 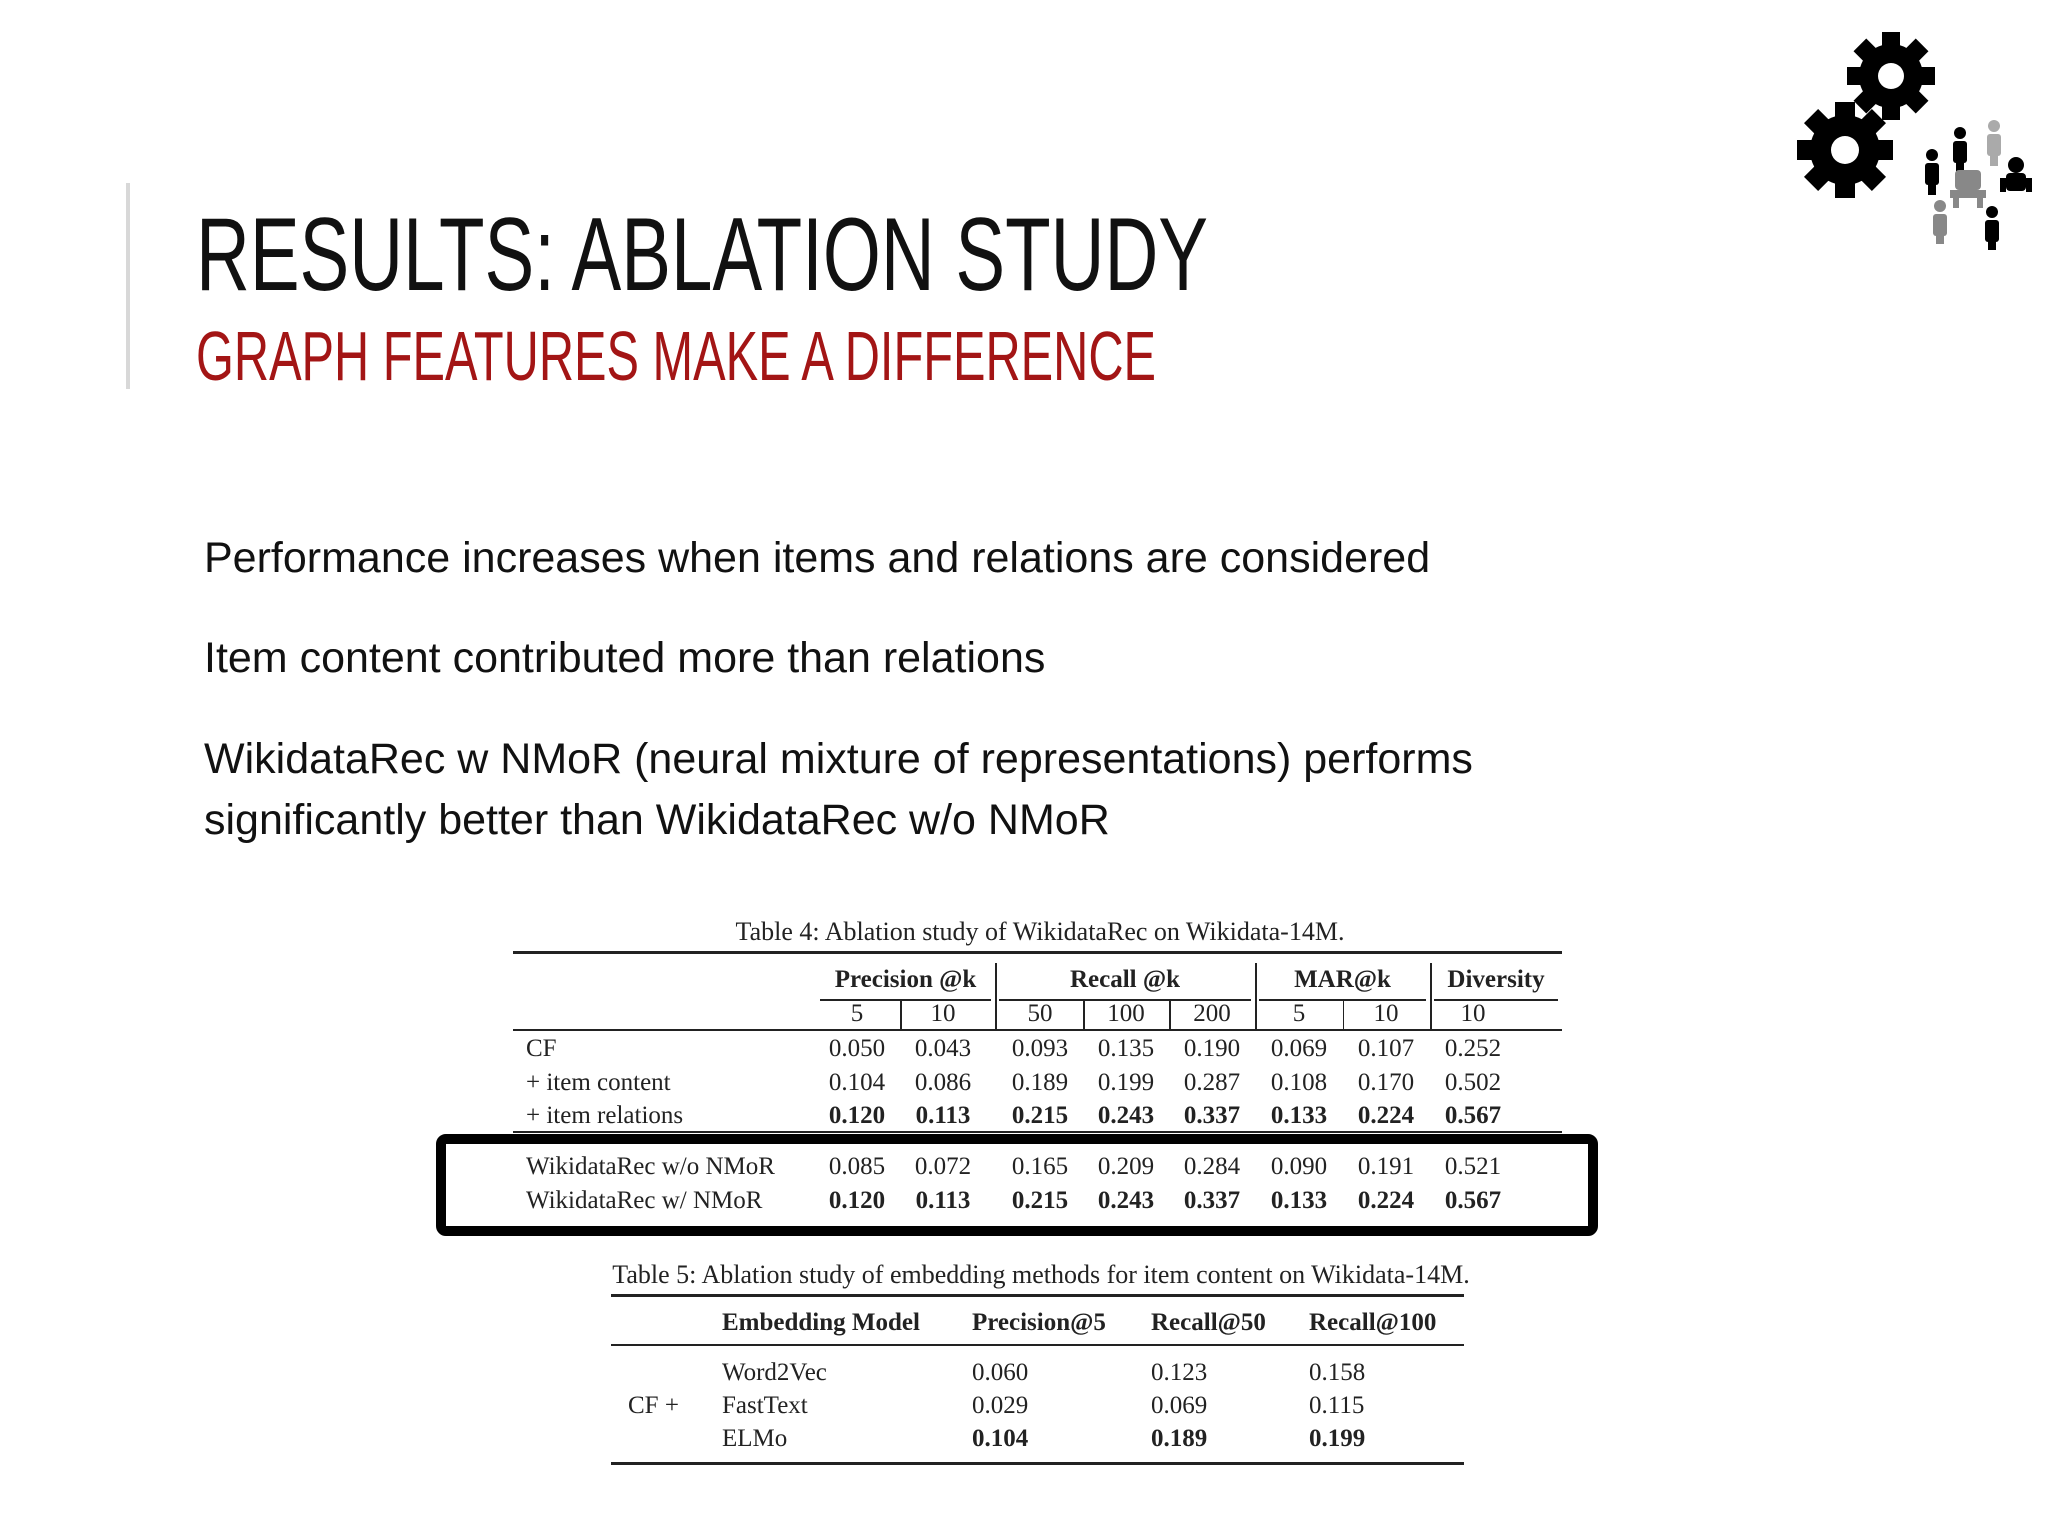 I want to click on k-header: 100, so click(x=1126, y=1013).